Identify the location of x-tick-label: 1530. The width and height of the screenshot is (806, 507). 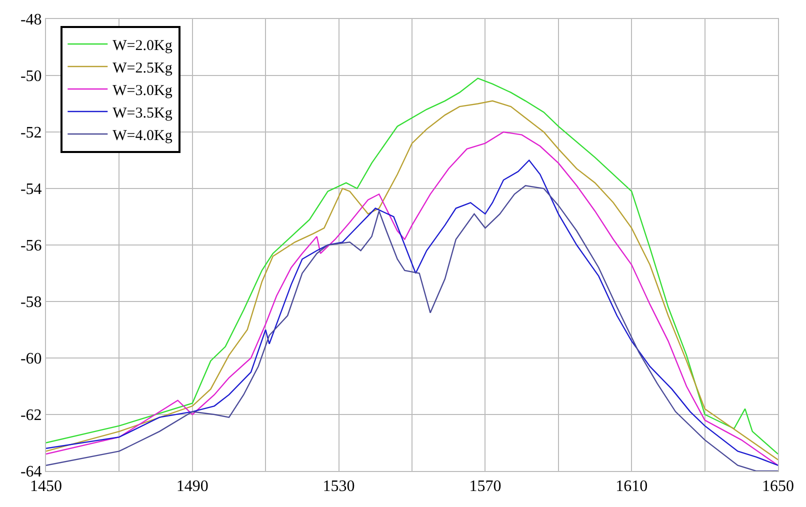
(338, 487).